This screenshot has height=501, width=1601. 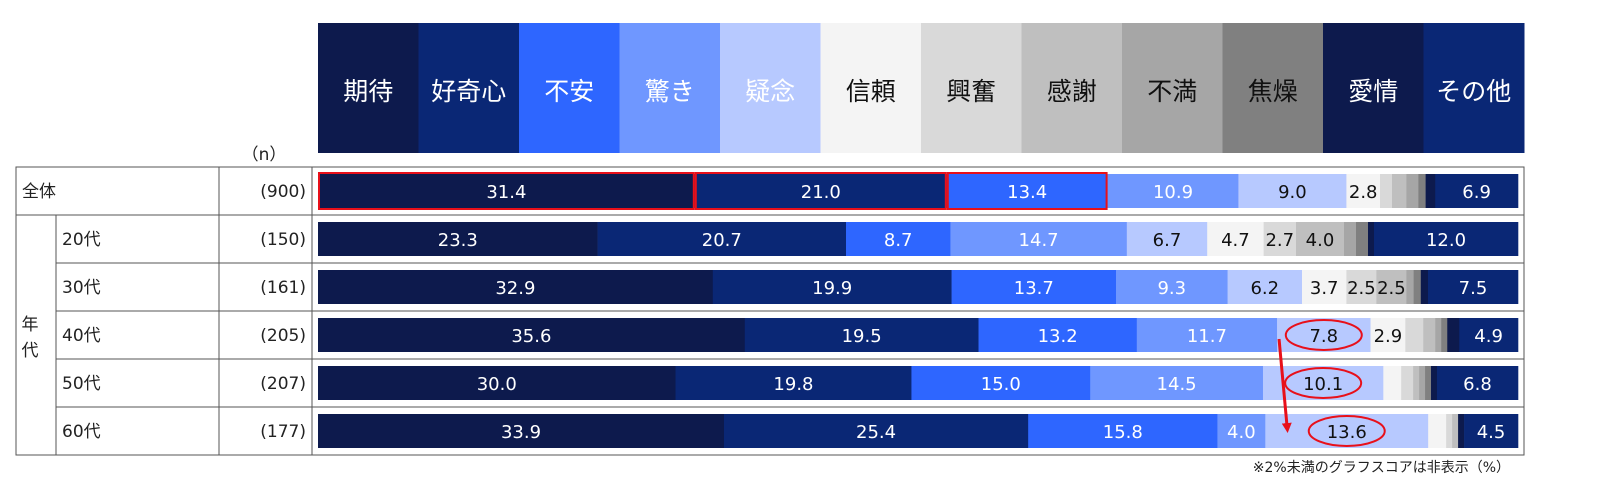 I want to click on data-label-r2-s2: 19.9, so click(x=832, y=288).